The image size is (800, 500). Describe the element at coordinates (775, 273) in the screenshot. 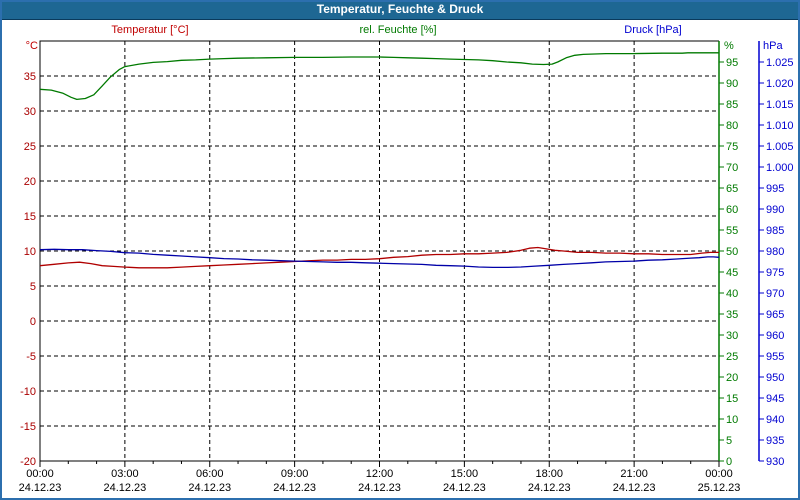

I see `pressure-tick-label: 975` at that location.